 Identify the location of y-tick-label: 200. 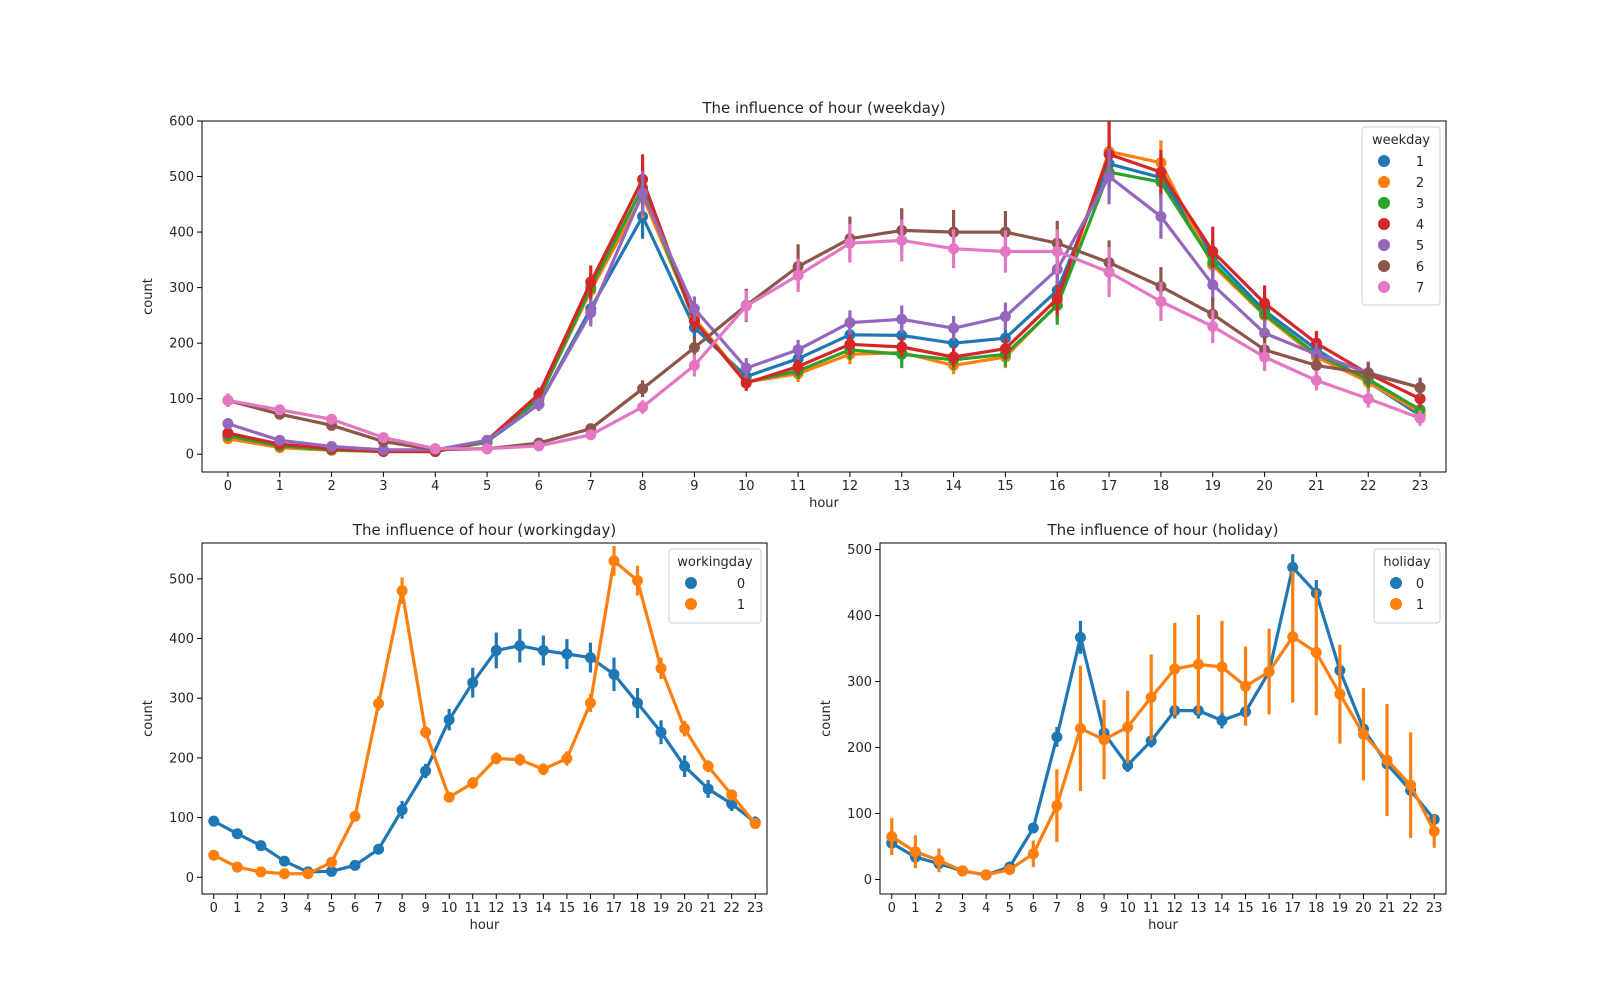
(859, 748).